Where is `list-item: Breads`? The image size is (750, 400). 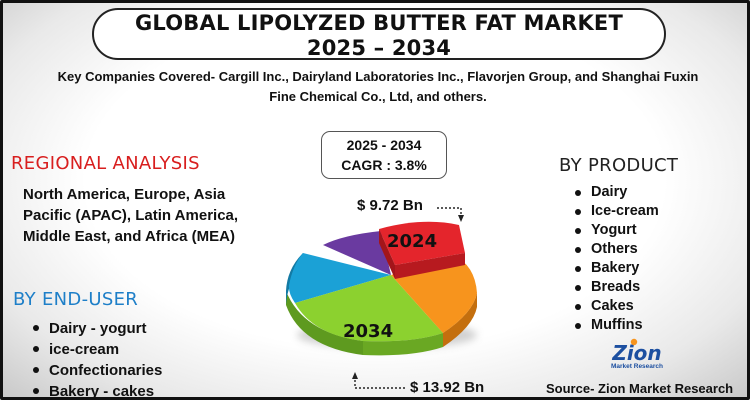 list-item: Breads is located at coordinates (615, 287).